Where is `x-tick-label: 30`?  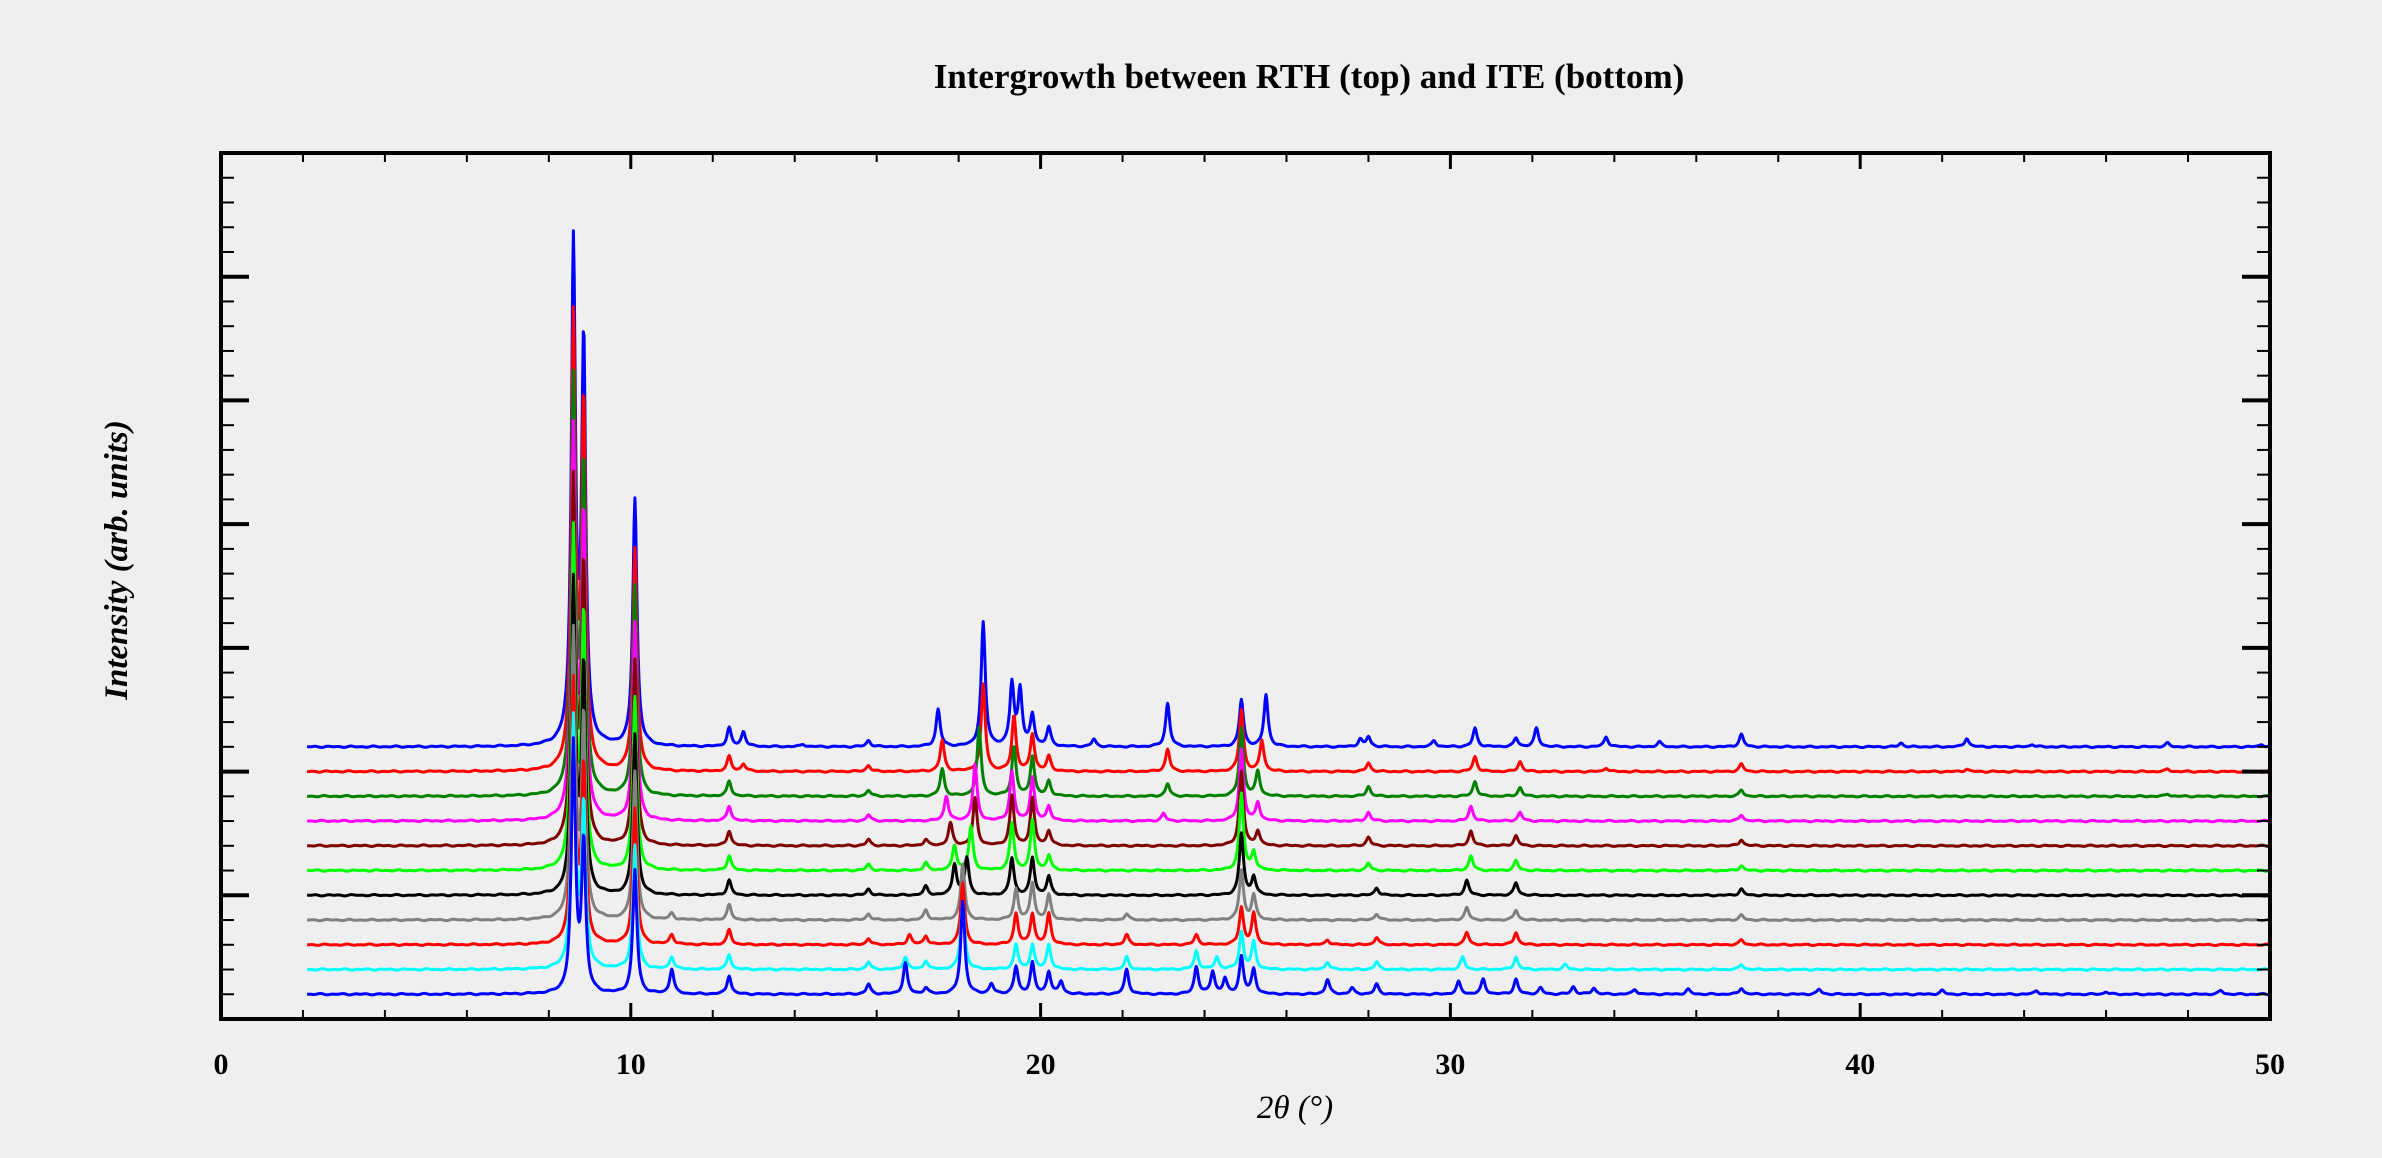 x-tick-label: 30 is located at coordinates (1450, 1064).